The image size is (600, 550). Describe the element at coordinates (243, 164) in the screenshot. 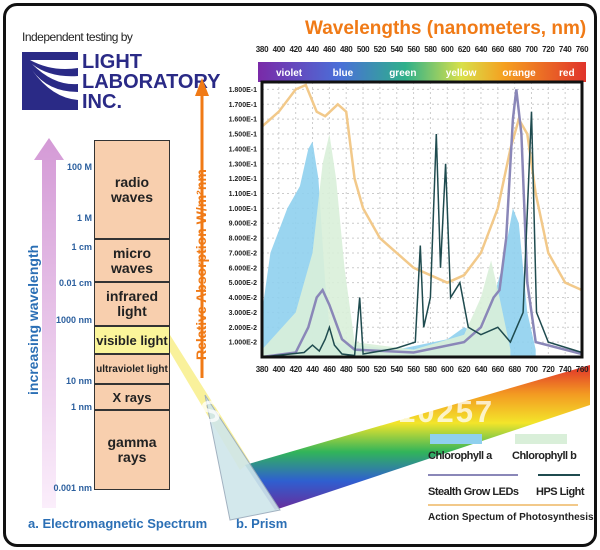

I see `y-tick-label: 1.300E-1` at that location.